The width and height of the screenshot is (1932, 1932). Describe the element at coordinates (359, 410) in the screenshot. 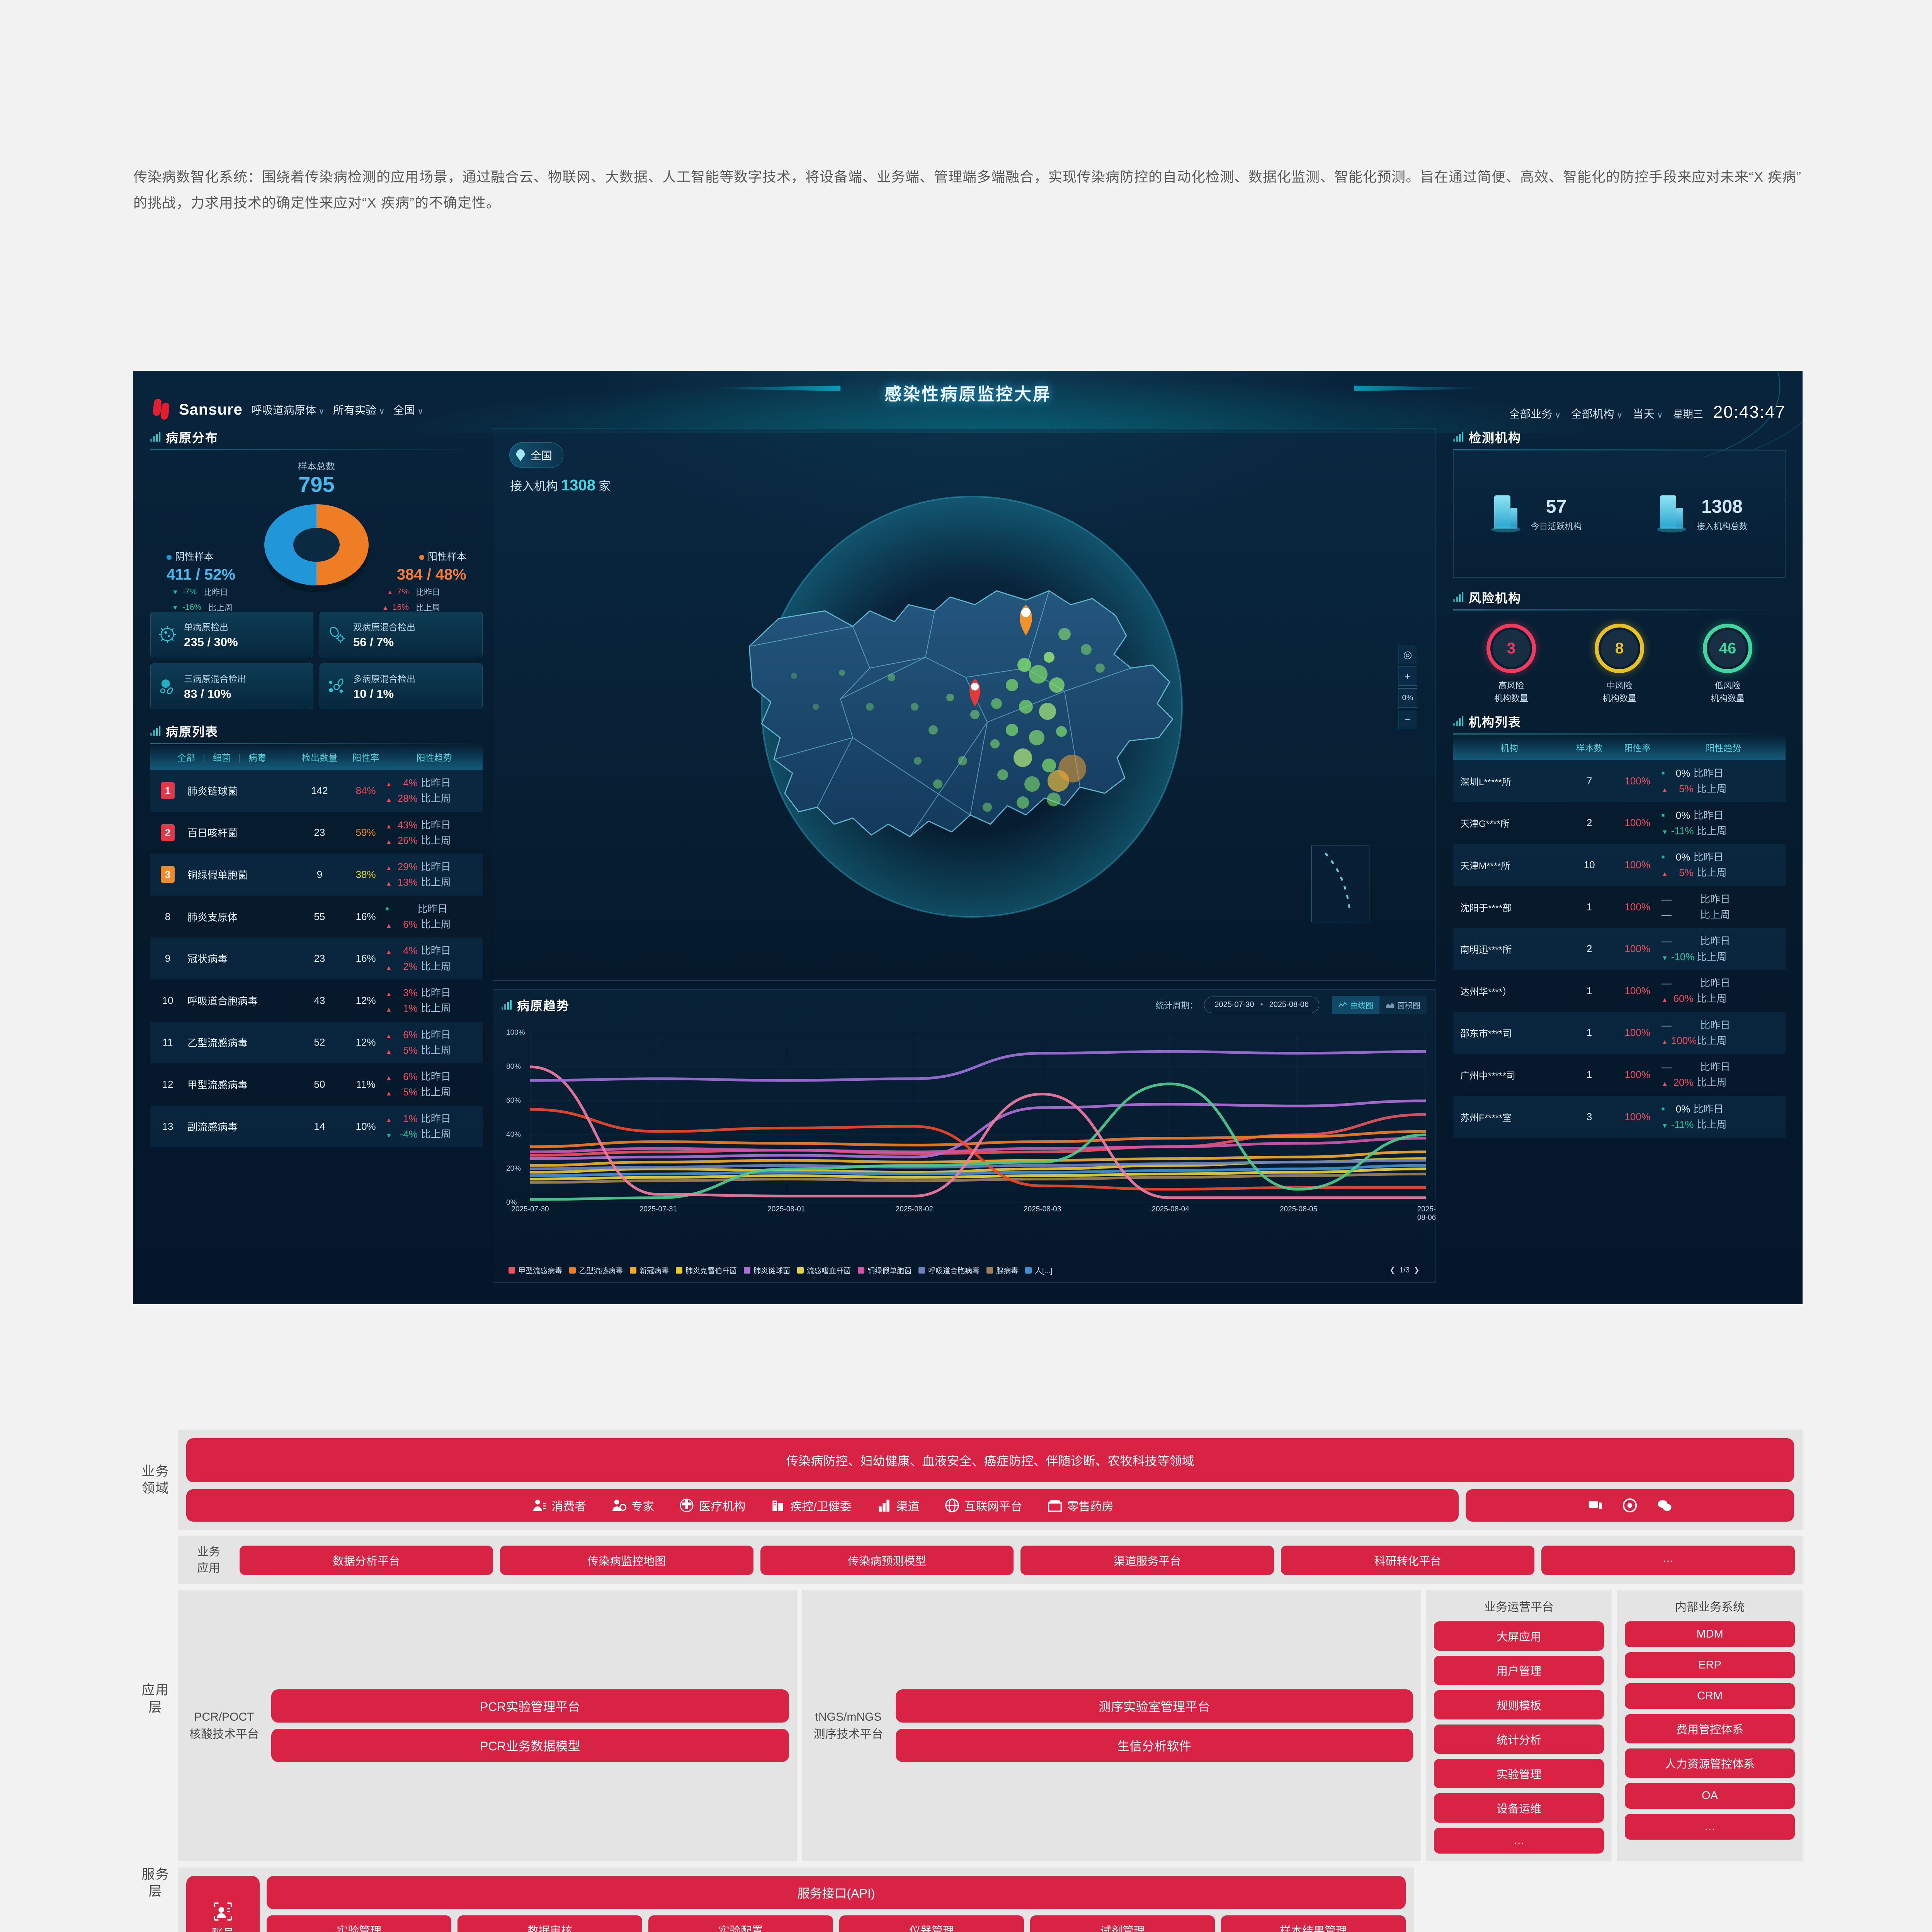

I see `filter-experiment: 所有实验 ∨` at that location.